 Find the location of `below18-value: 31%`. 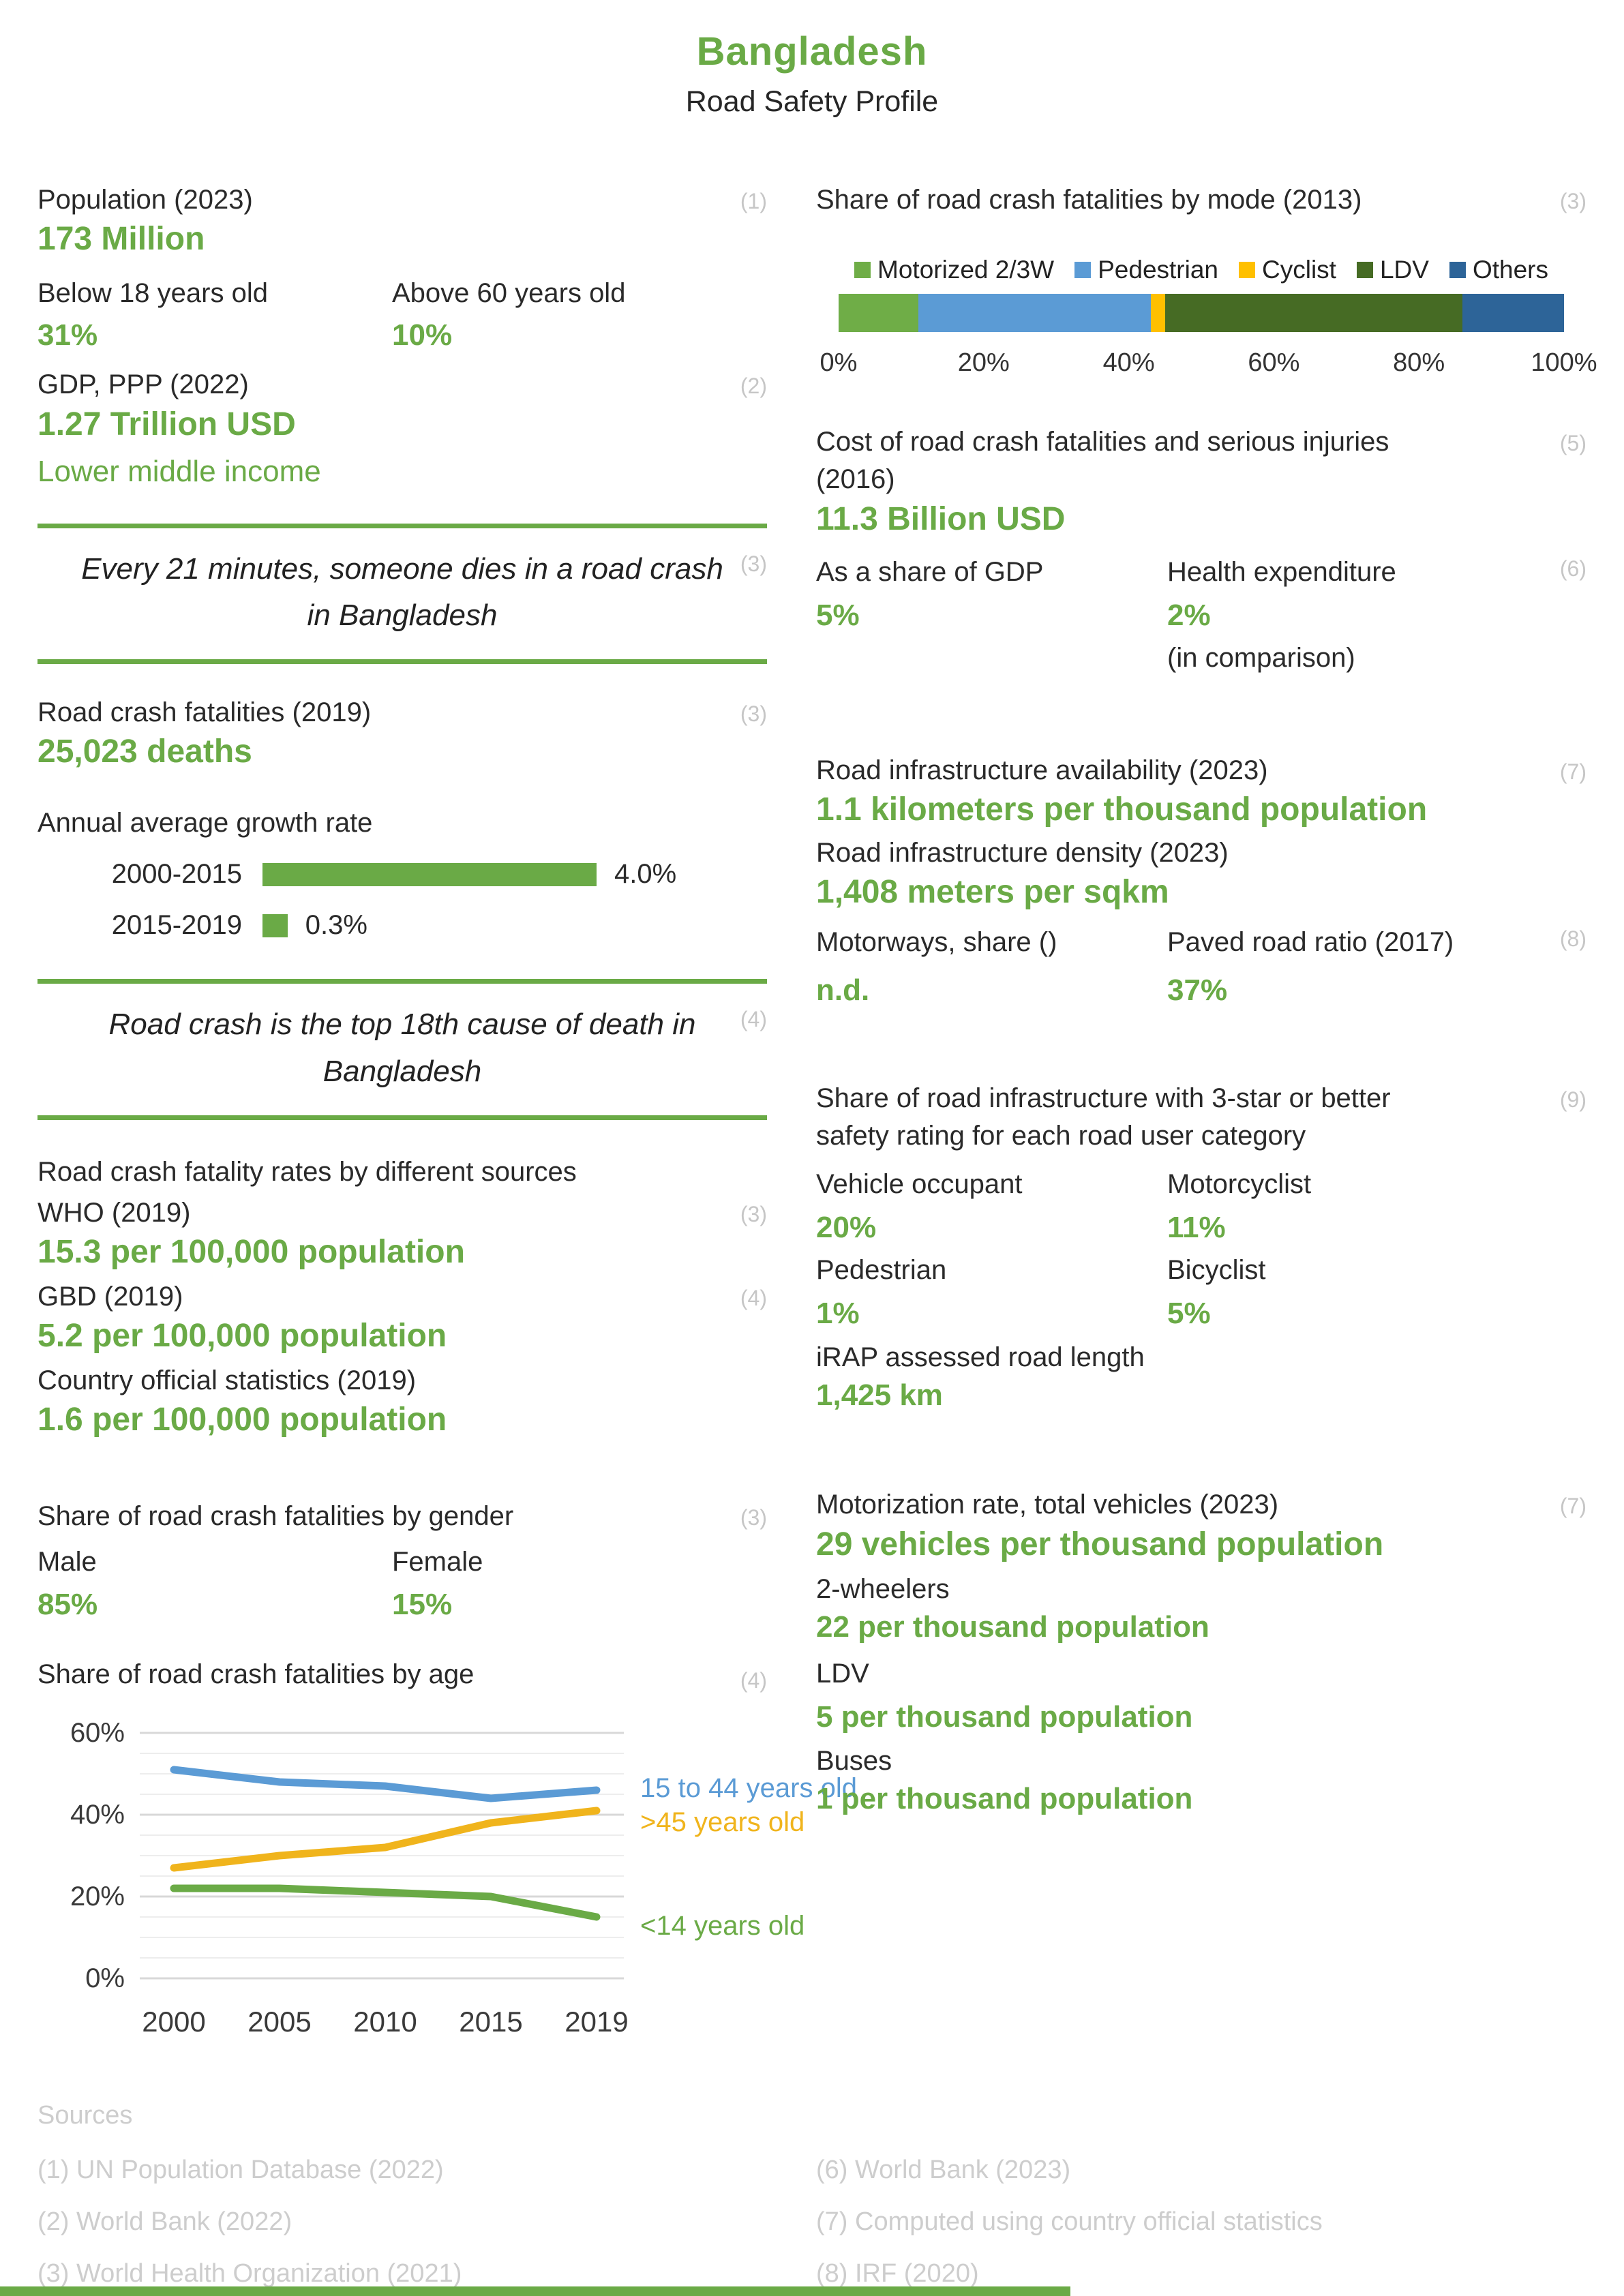

below18-value: 31% is located at coordinates (67, 335).